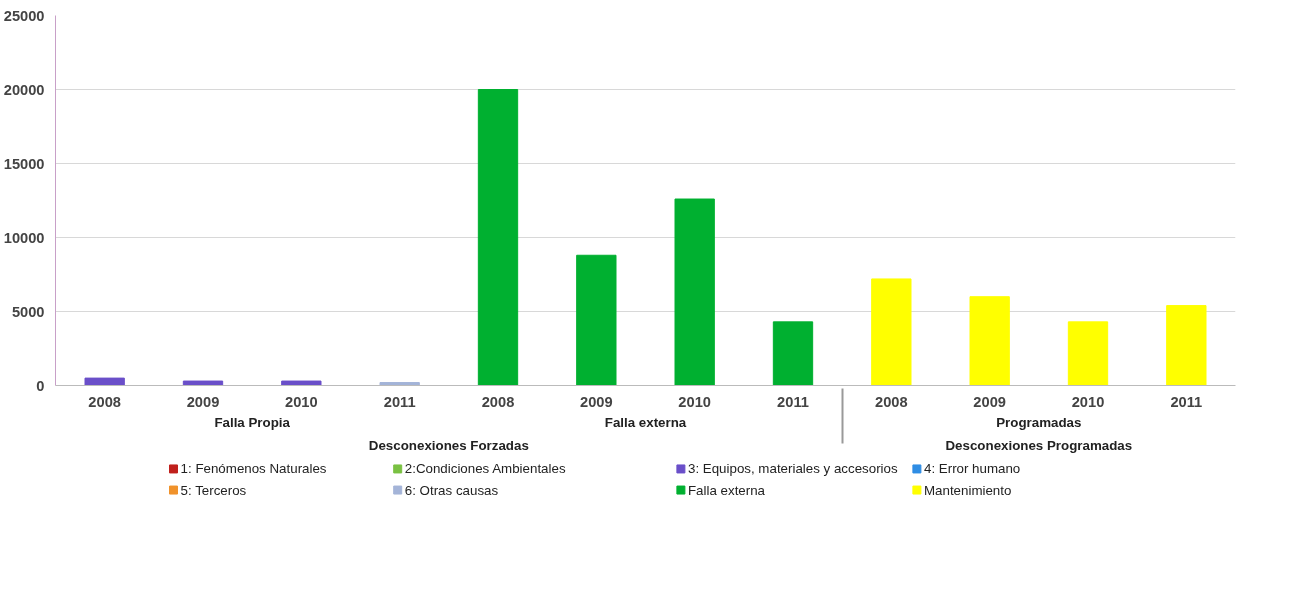  Describe the element at coordinates (40, 385) in the screenshot. I see `y-tick-label: 0` at that location.